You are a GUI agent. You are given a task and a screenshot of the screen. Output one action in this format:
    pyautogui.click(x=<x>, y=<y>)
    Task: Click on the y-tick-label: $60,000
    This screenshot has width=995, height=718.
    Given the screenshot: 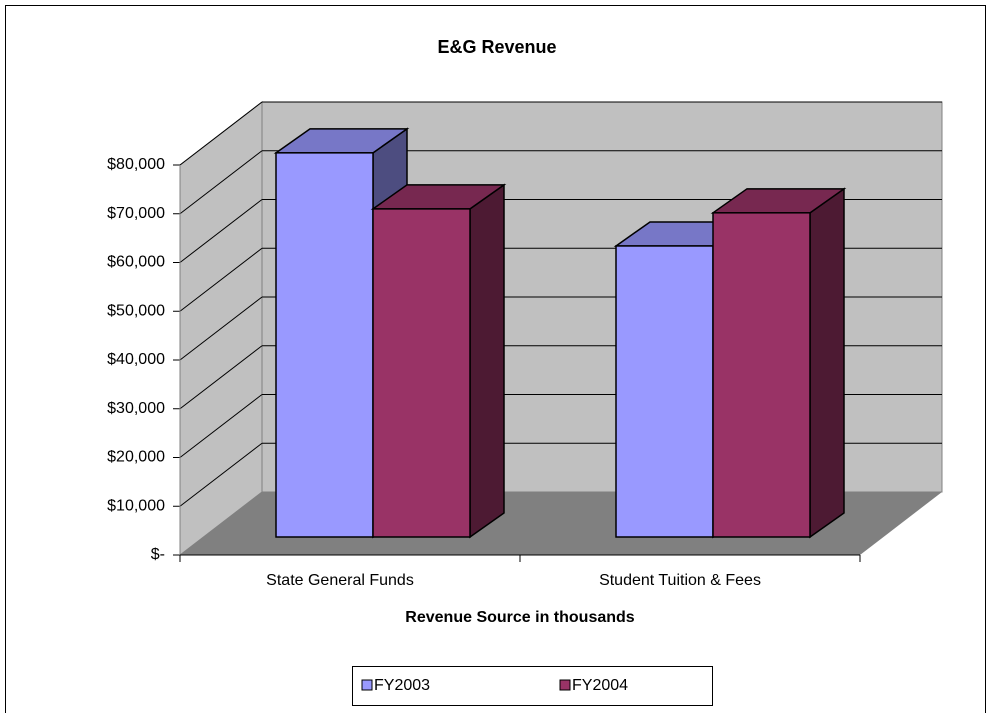 What is the action you would take?
    pyautogui.click(x=136, y=262)
    